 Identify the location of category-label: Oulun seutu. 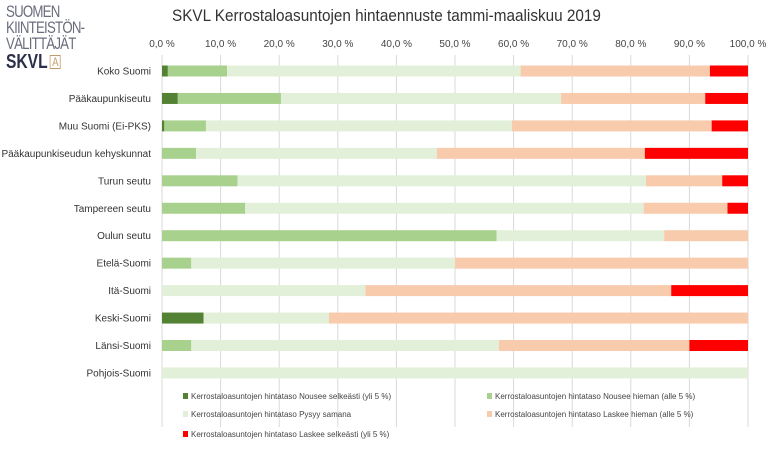
(124, 236).